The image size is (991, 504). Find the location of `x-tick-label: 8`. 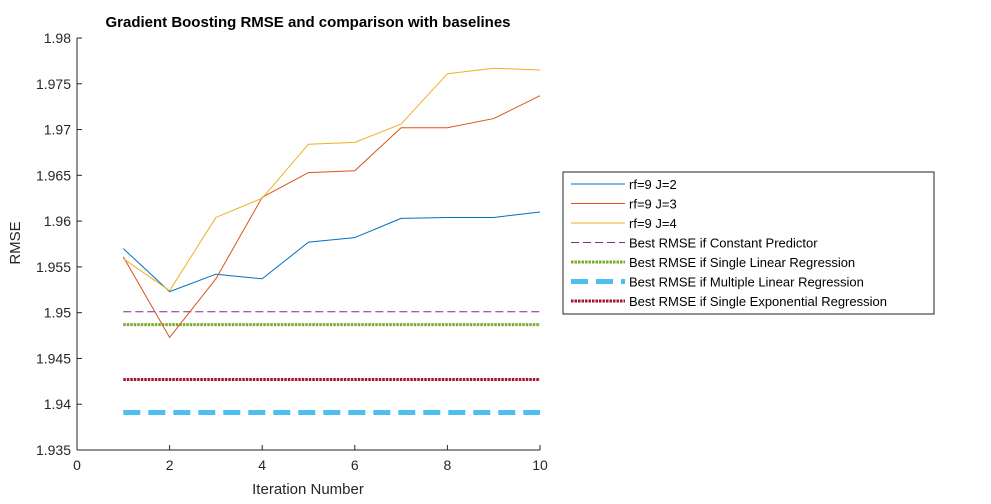

x-tick-label: 8 is located at coordinates (448, 465).